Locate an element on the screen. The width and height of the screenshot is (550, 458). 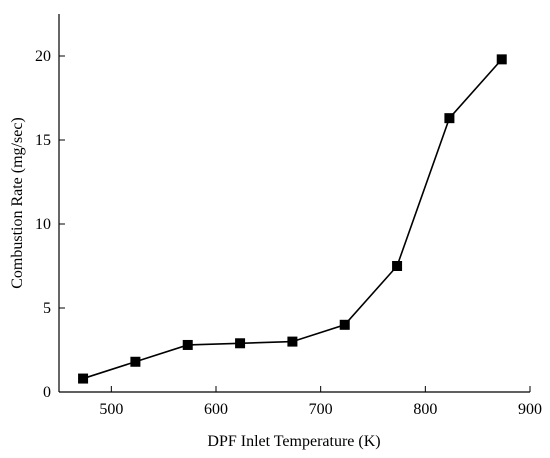
y-tick-label: 15 is located at coordinates (43, 140).